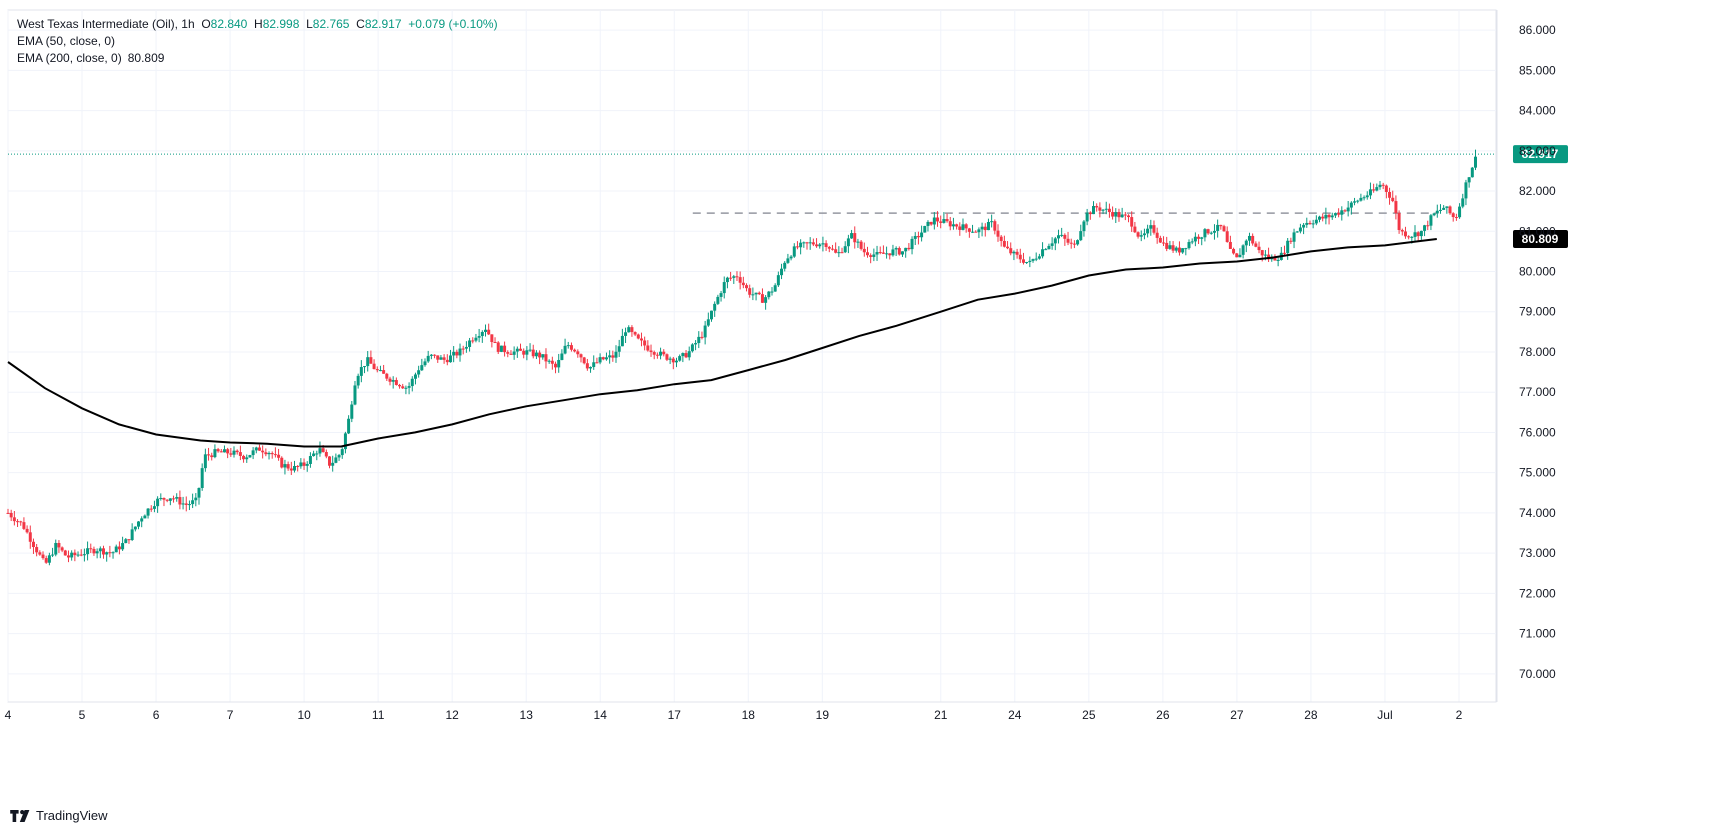 The image size is (1723, 835). Describe the element at coordinates (257, 41) in the screenshot. I see `legend-ema50-row: EMA (50, close, 0)` at that location.